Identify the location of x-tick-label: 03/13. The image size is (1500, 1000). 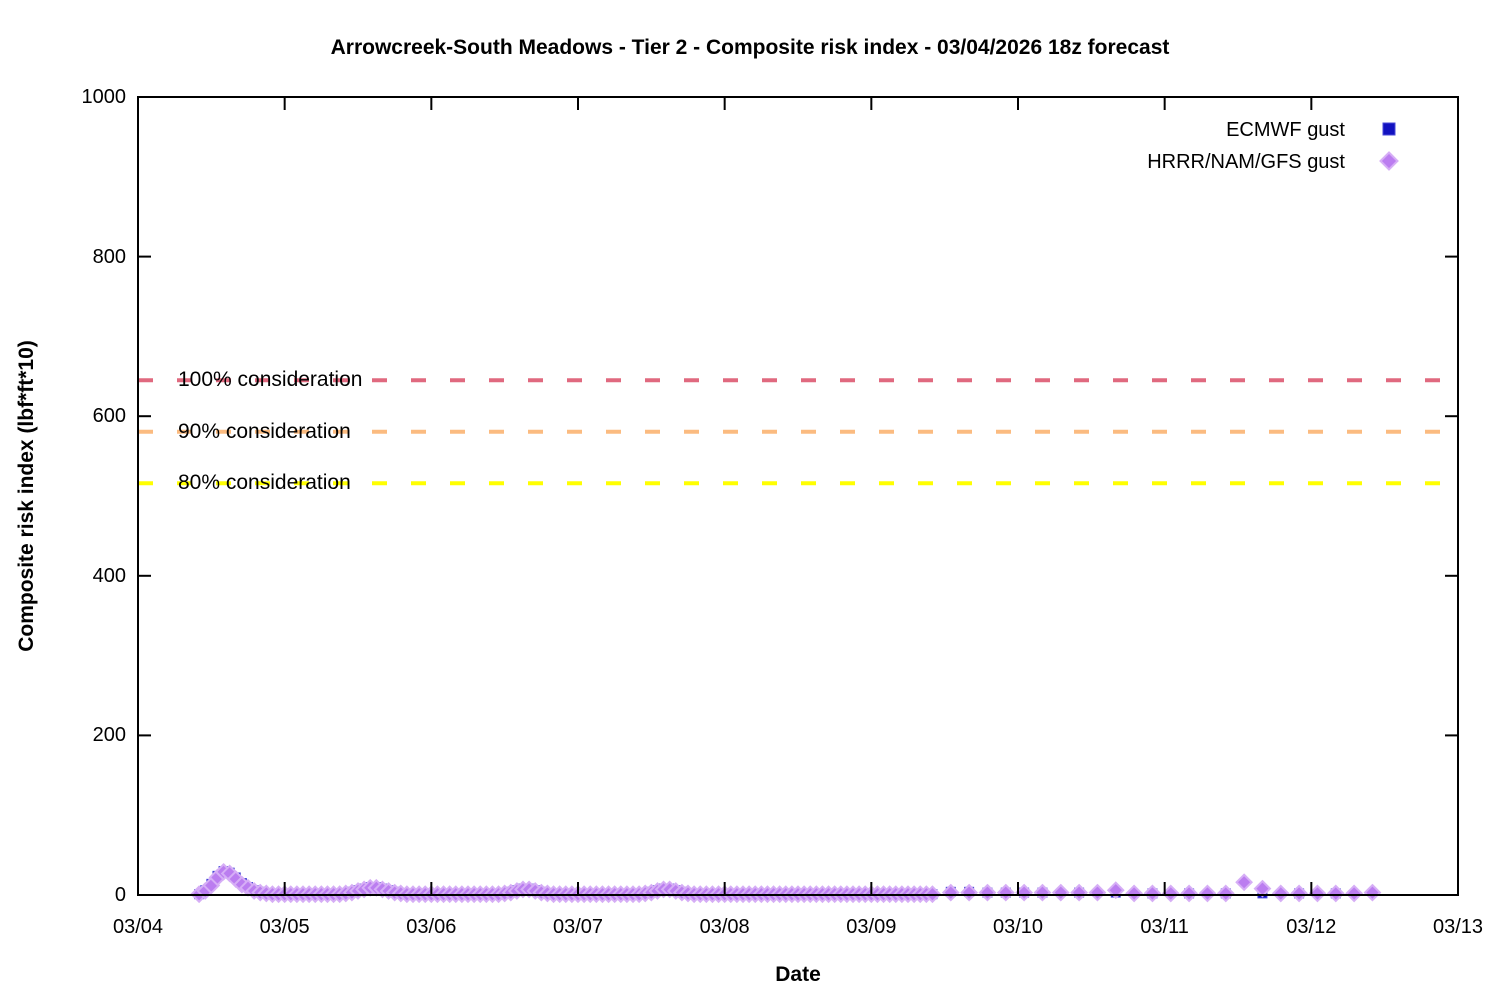
(1458, 927).